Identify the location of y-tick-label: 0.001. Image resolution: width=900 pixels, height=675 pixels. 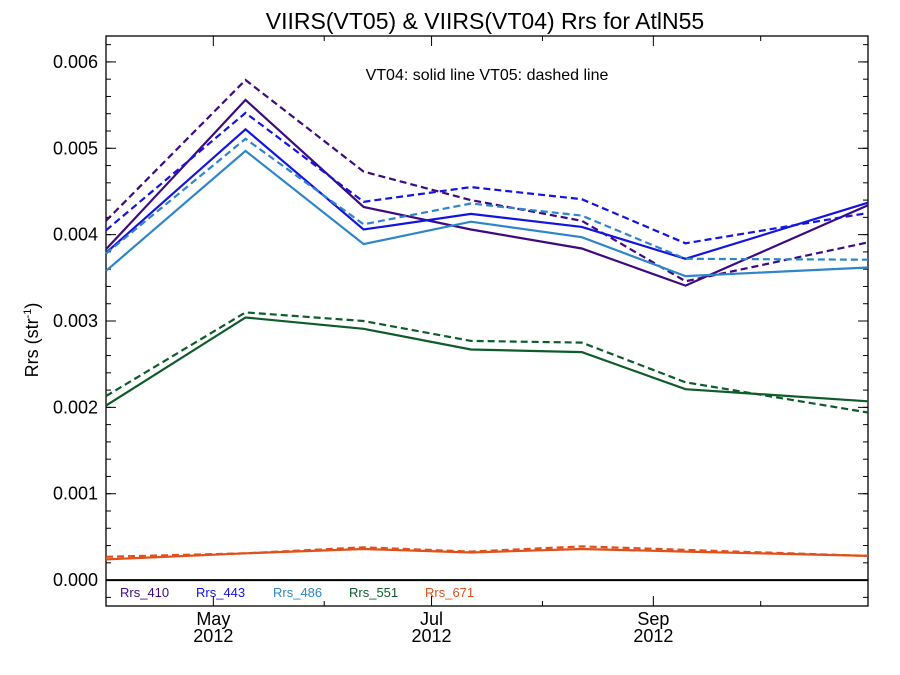
(75, 494).